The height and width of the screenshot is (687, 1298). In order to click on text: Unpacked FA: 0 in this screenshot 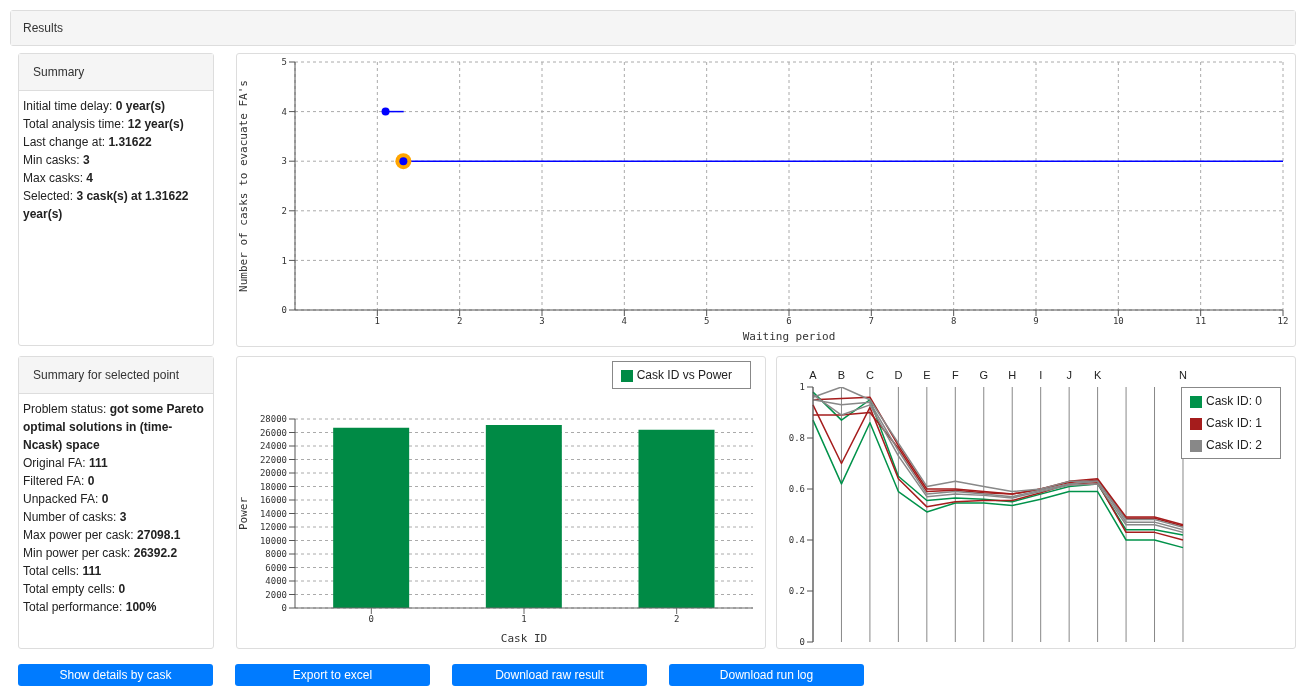, I will do `click(66, 499)`.